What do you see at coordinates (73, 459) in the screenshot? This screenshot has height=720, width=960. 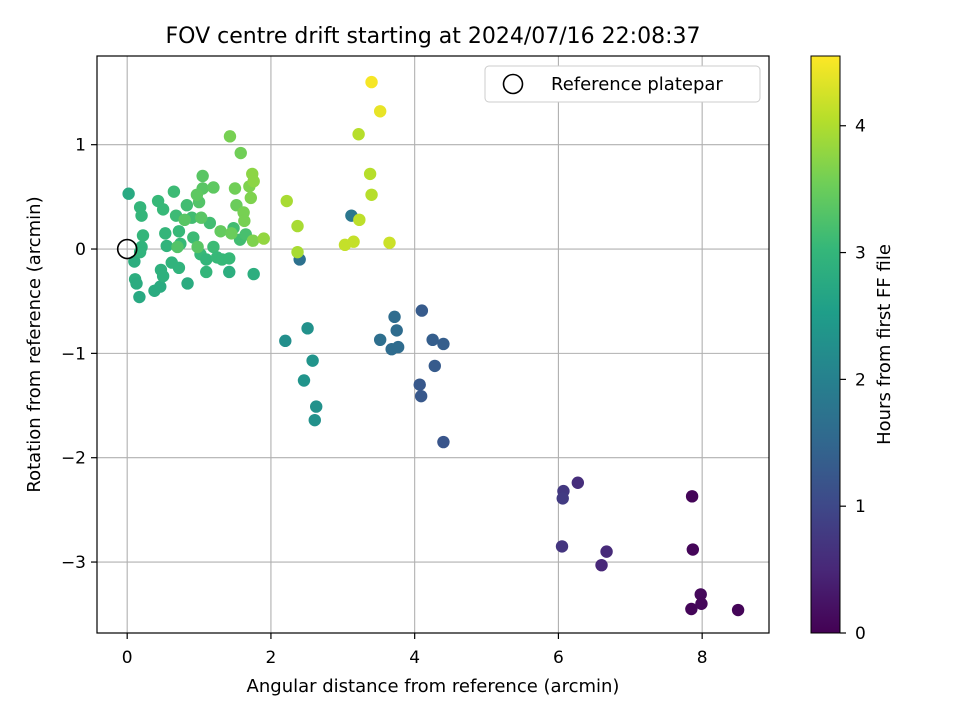 I see `y-tick-label-1: −2` at bounding box center [73, 459].